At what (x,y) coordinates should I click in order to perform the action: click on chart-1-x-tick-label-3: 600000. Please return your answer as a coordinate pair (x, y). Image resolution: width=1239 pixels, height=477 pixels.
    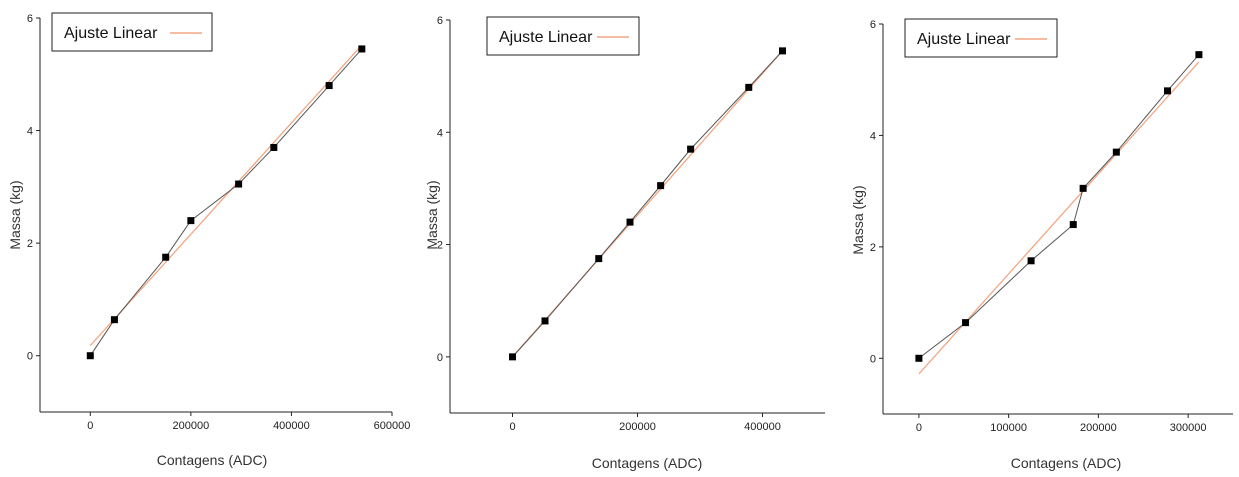
    Looking at the image, I should click on (392, 426).